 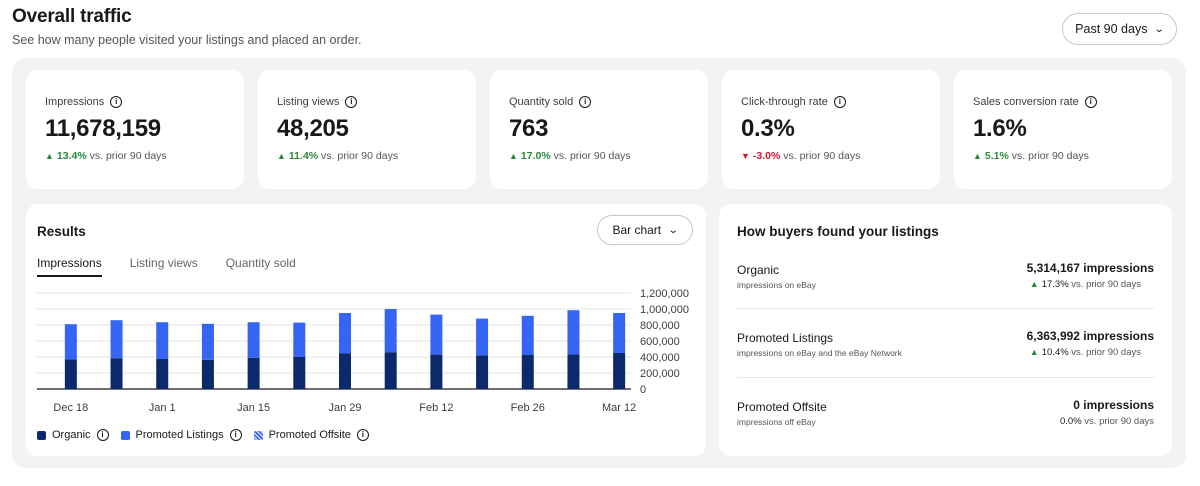 What do you see at coordinates (1055, 284) in the screenshot?
I see `change-percent: 17.3%` at bounding box center [1055, 284].